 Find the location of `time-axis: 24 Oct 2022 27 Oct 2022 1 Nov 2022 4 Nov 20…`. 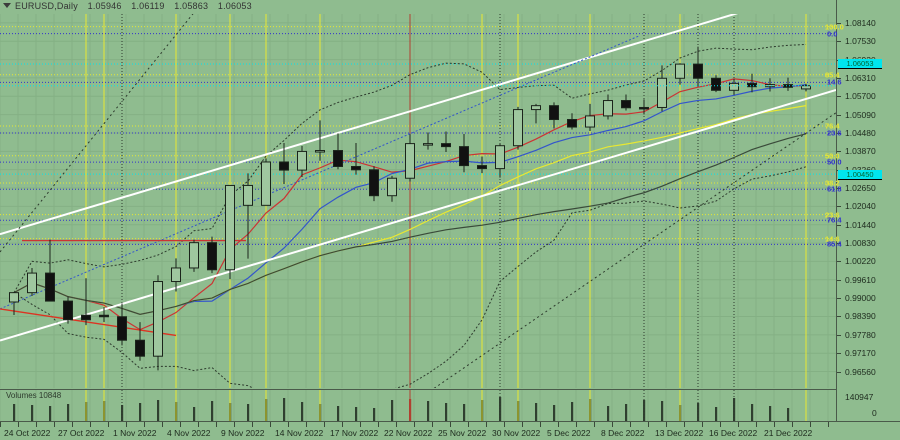

time-axis: 24 Oct 2022 27 Oct 2022 1 Nov 2022 4 Nov 20… is located at coordinates (450, 424).